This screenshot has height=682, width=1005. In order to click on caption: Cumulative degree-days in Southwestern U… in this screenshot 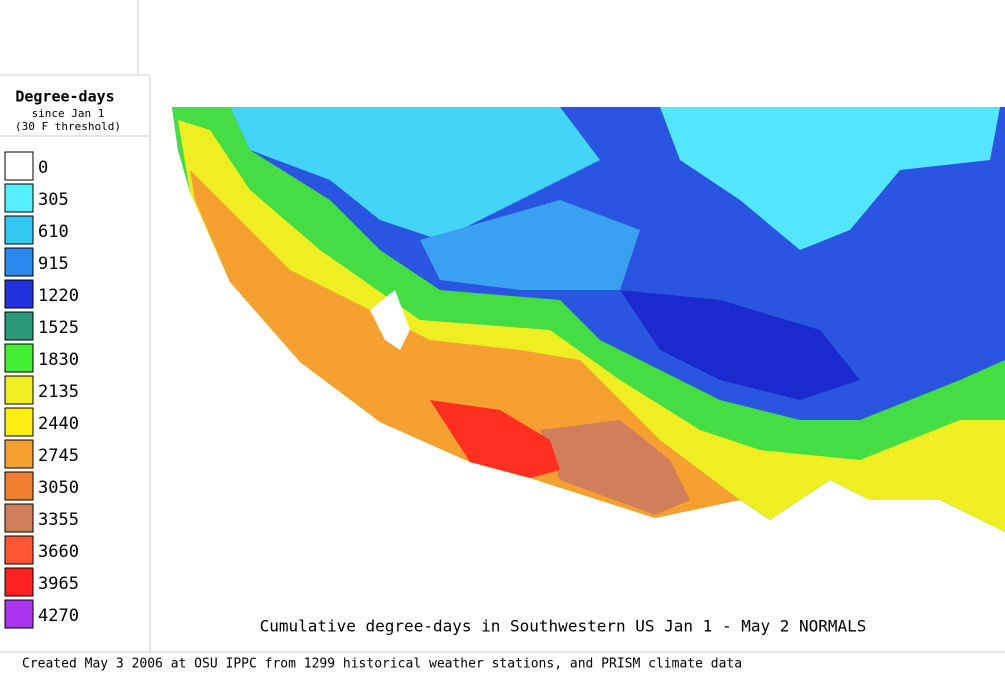, I will do `click(563, 626)`.